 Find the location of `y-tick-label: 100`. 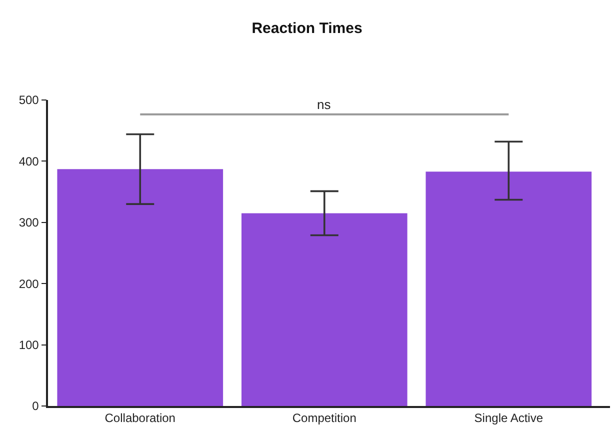

y-tick-label: 100 is located at coordinates (29, 345).